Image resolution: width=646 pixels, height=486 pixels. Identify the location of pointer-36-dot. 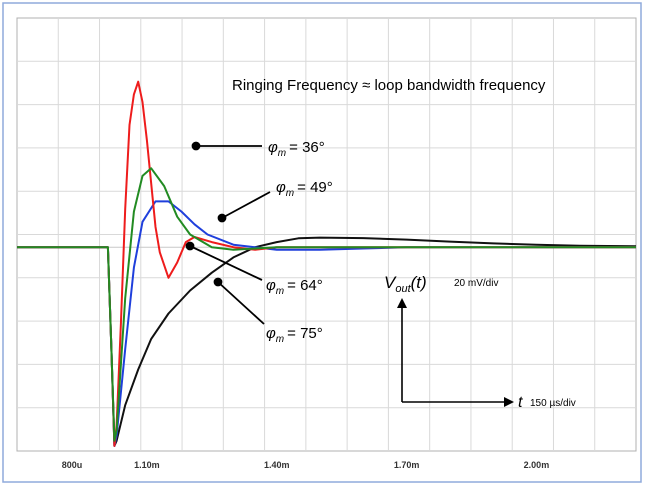
(196, 146).